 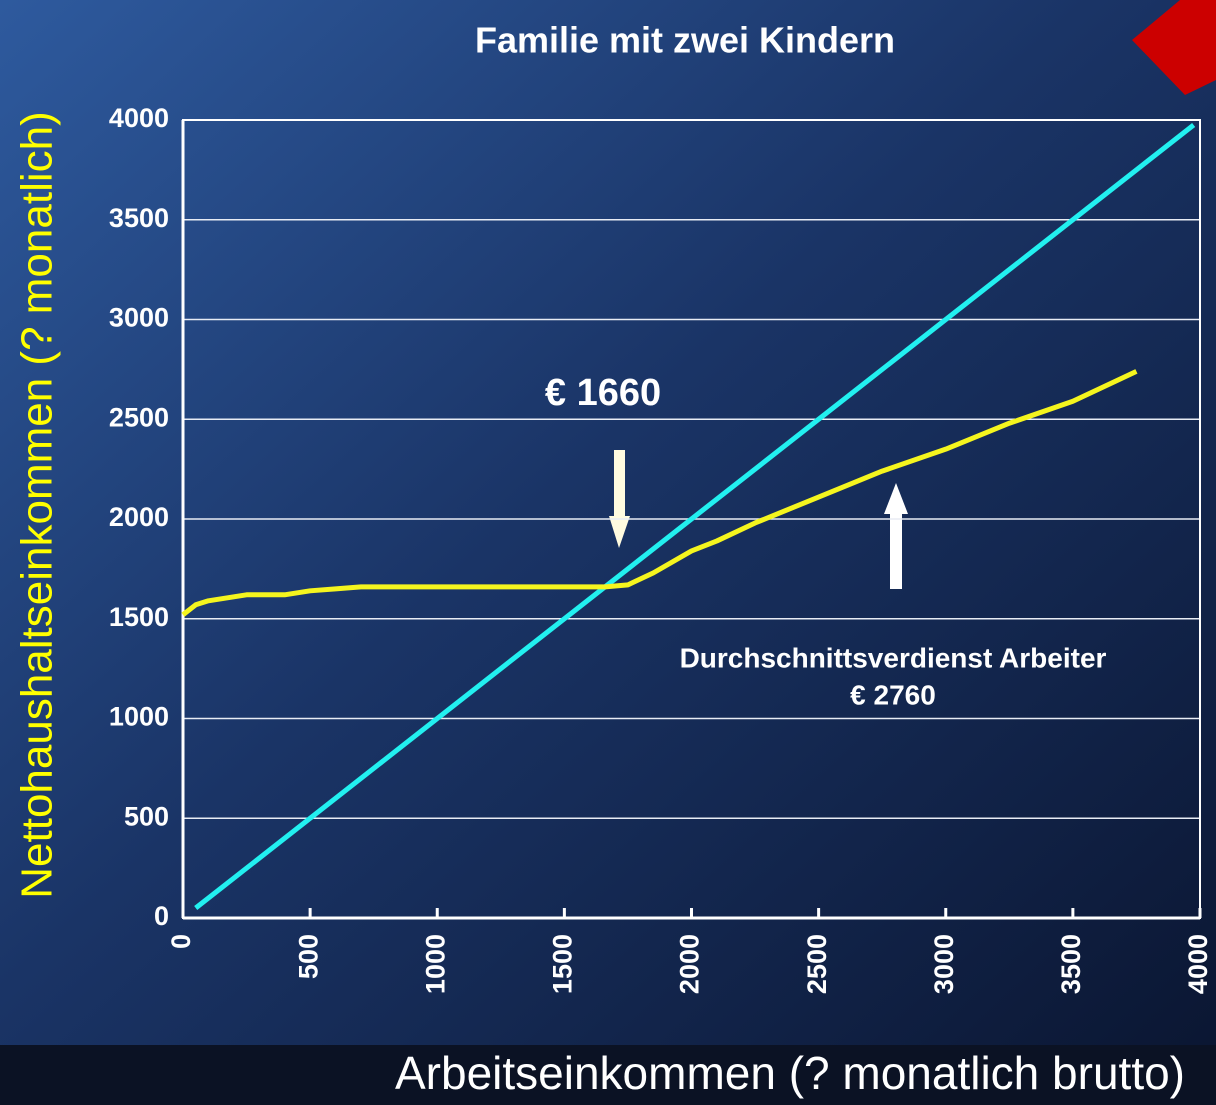 What do you see at coordinates (893, 657) in the screenshot?
I see `annotation: Durchschnittsverdienst Arbeiter` at bounding box center [893, 657].